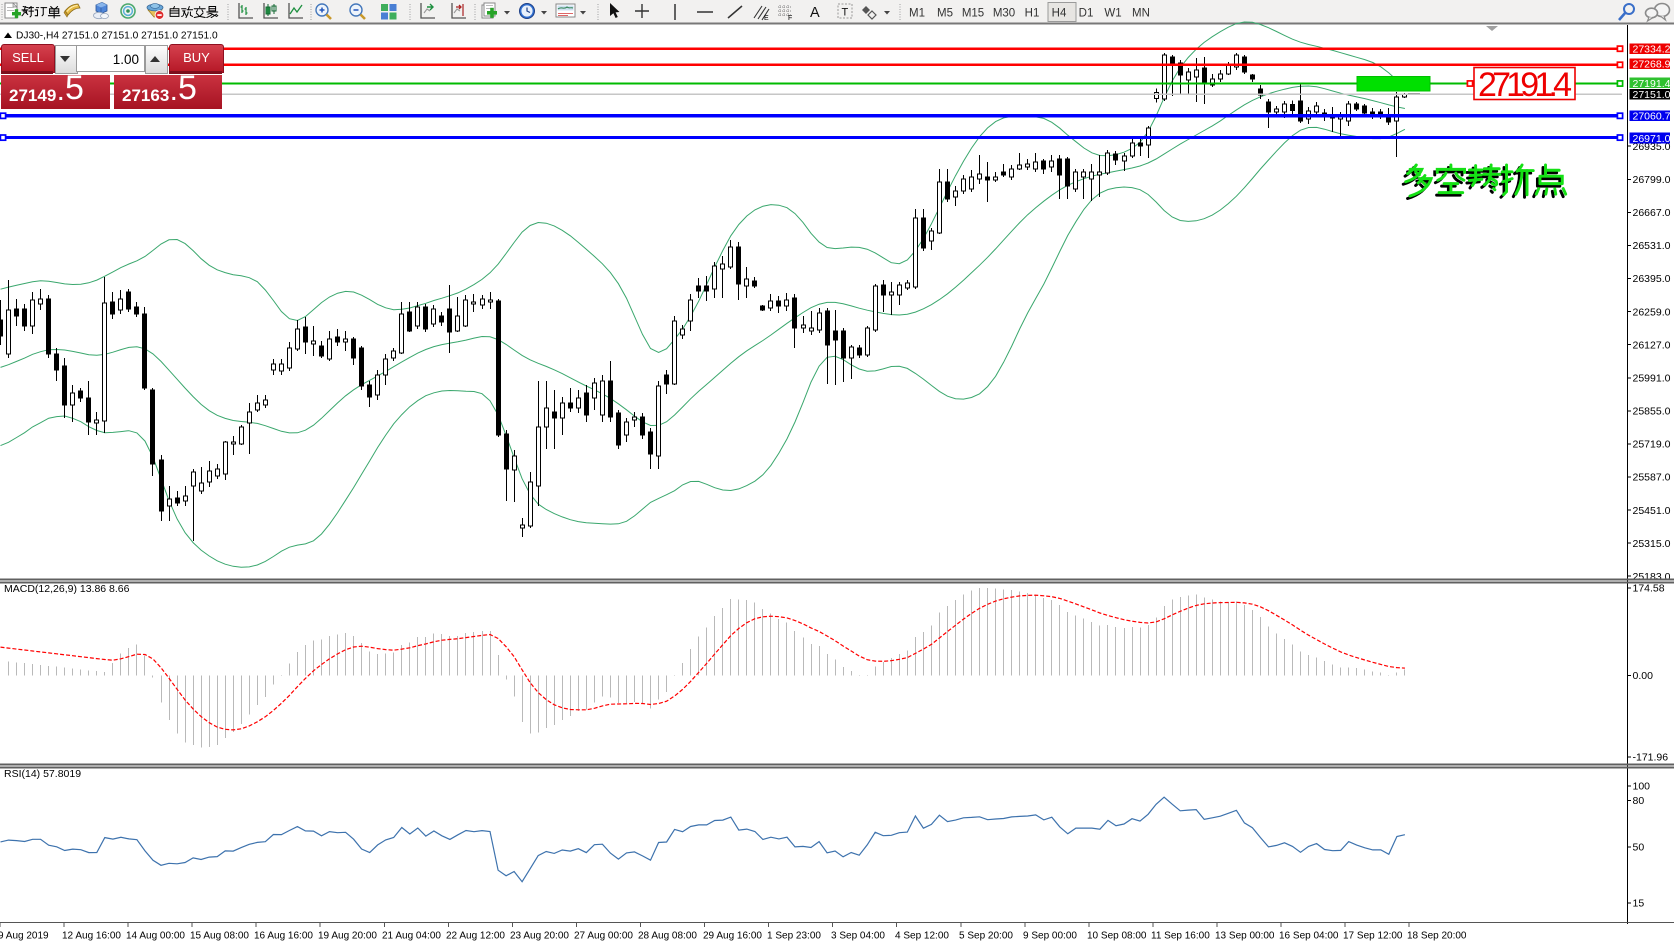  What do you see at coordinates (219, 936) in the screenshot?
I see `svg-text: 15 Aug 08:00` at bounding box center [219, 936].